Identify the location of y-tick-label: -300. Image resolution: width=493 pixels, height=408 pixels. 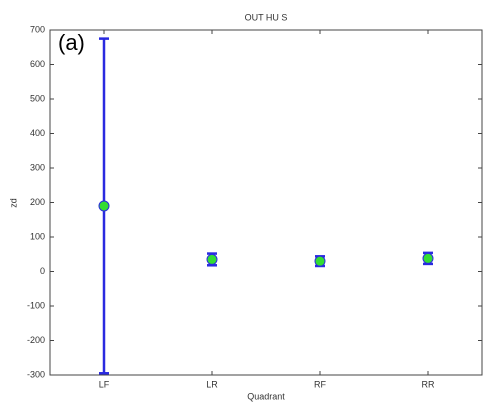
(36, 374).